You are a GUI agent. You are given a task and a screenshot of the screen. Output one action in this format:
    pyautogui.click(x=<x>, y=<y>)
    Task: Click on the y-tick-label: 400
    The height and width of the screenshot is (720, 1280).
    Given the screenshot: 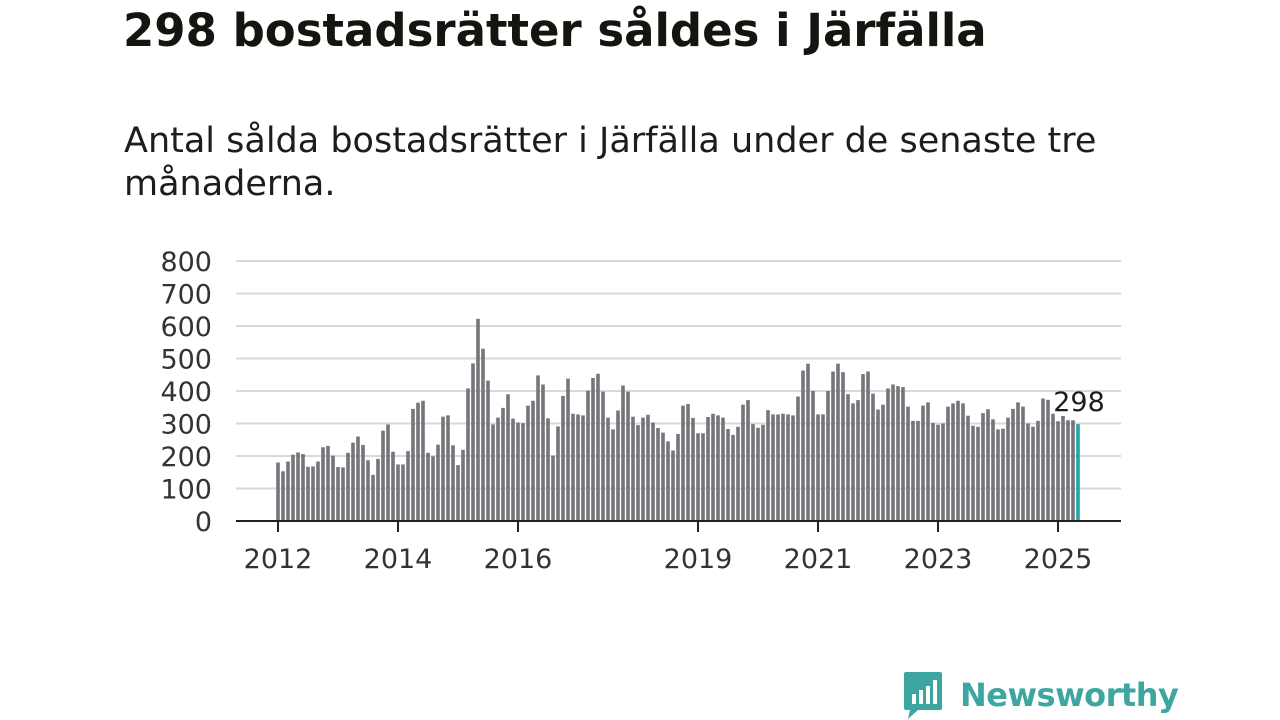 What is the action you would take?
    pyautogui.click(x=186, y=392)
    